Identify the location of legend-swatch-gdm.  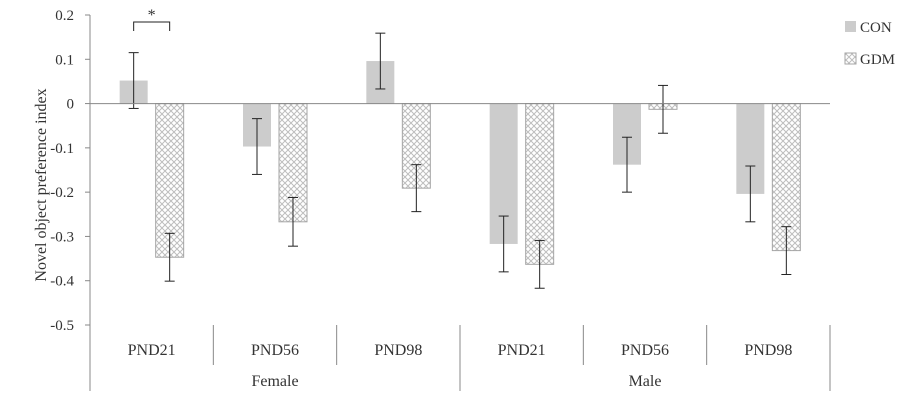
(850, 58).